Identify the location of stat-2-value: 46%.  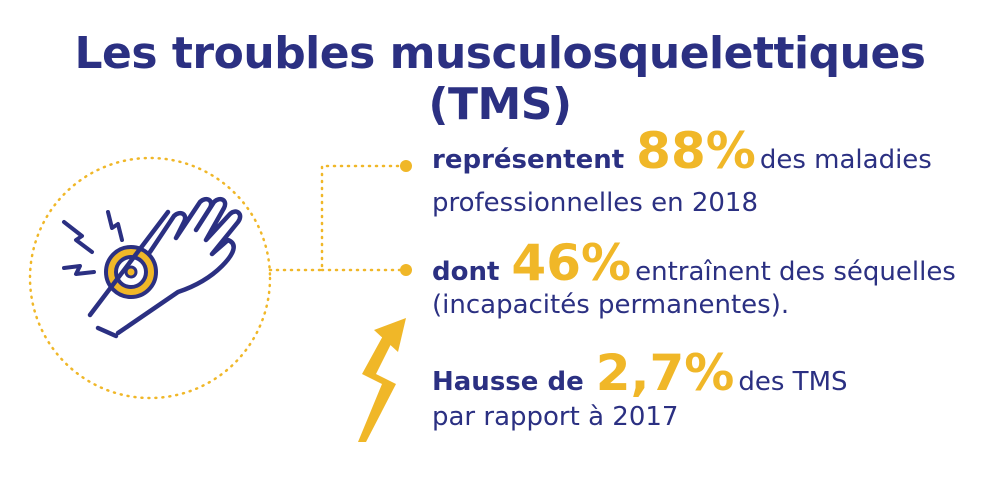
(571, 263).